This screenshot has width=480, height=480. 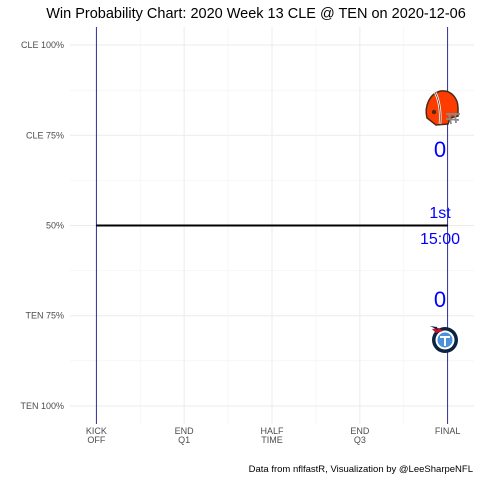 What do you see at coordinates (44, 316) in the screenshot?
I see `y-tick-label: TEN 75%` at bounding box center [44, 316].